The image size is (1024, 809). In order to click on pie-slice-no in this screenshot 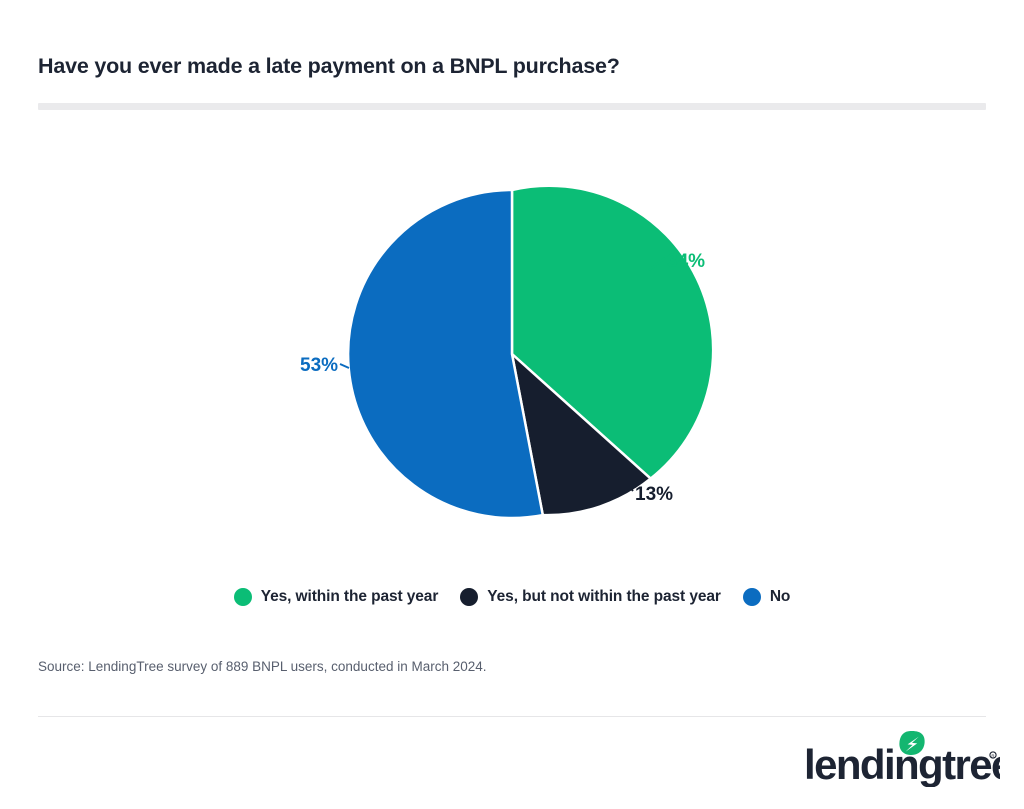, I will do `click(445, 354)`.